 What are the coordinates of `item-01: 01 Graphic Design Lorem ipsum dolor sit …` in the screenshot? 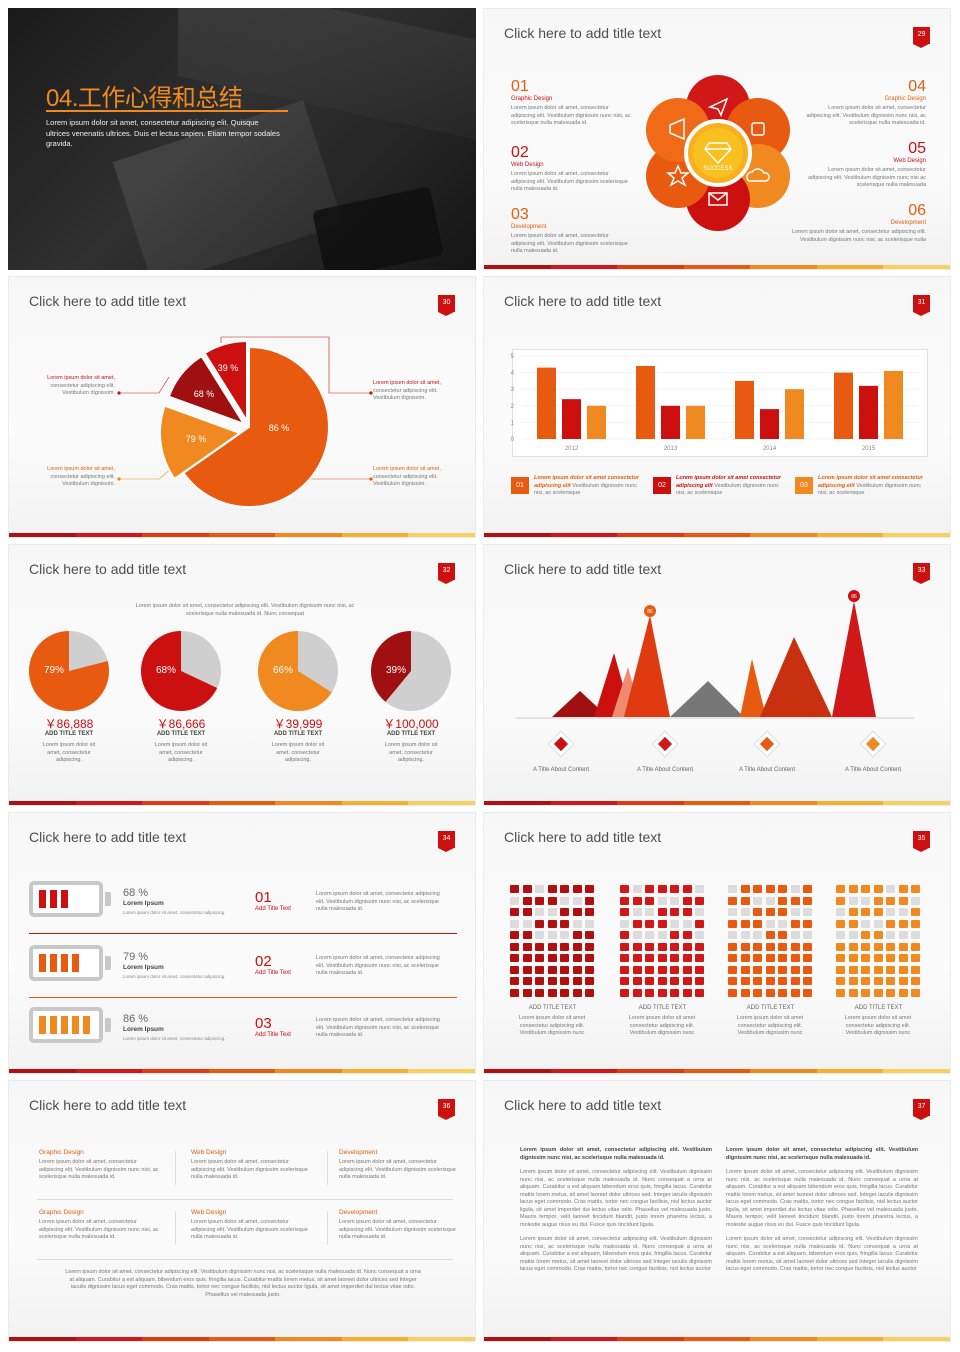 It's located at (571, 103).